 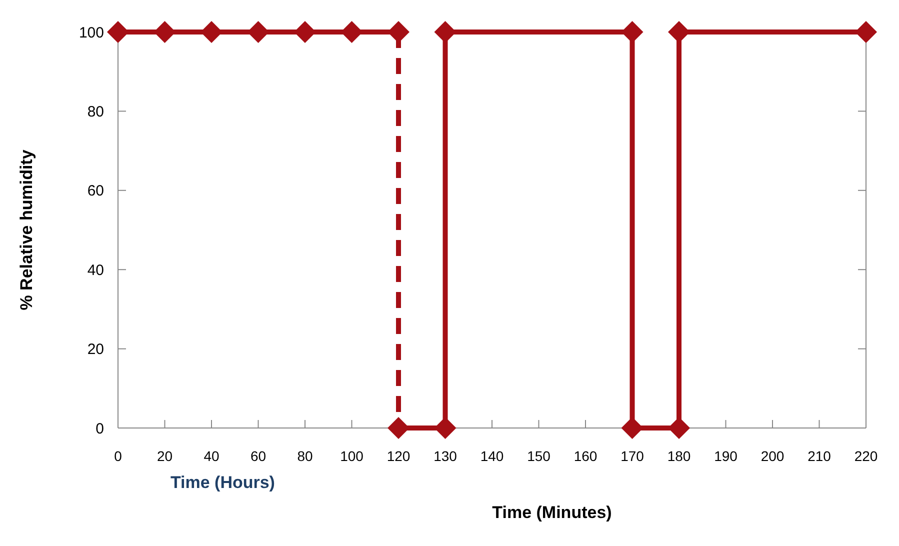 What do you see at coordinates (212, 456) in the screenshot?
I see `x-tick-label: 40` at bounding box center [212, 456].